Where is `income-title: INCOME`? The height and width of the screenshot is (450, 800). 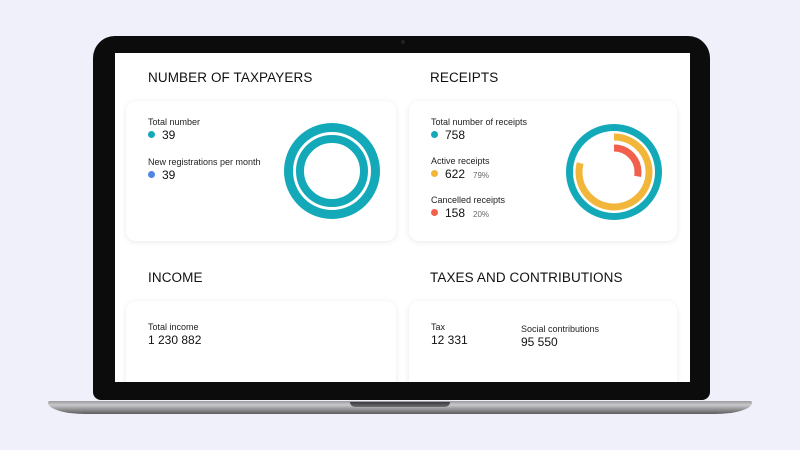
income-title: INCOME is located at coordinates (175, 277).